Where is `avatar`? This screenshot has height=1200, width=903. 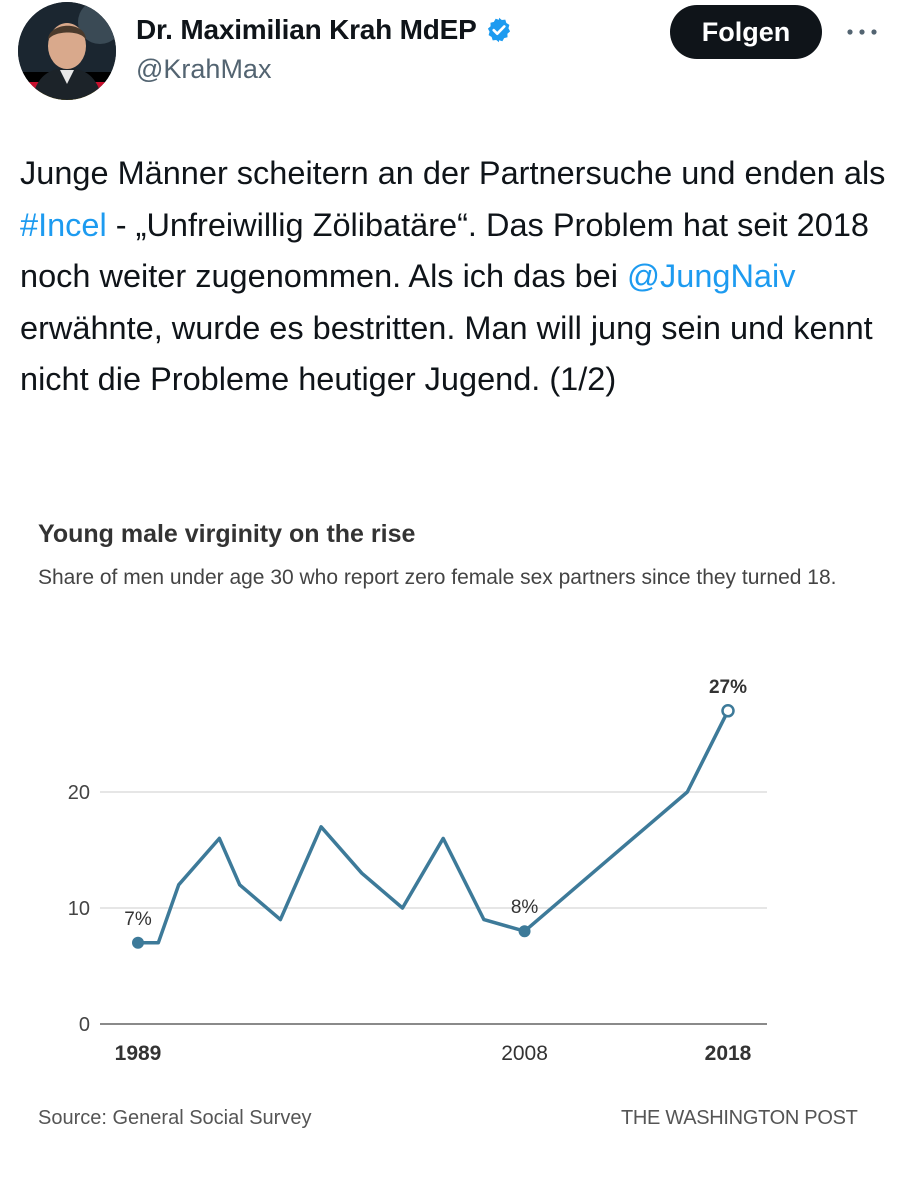
avatar is located at coordinates (67, 51).